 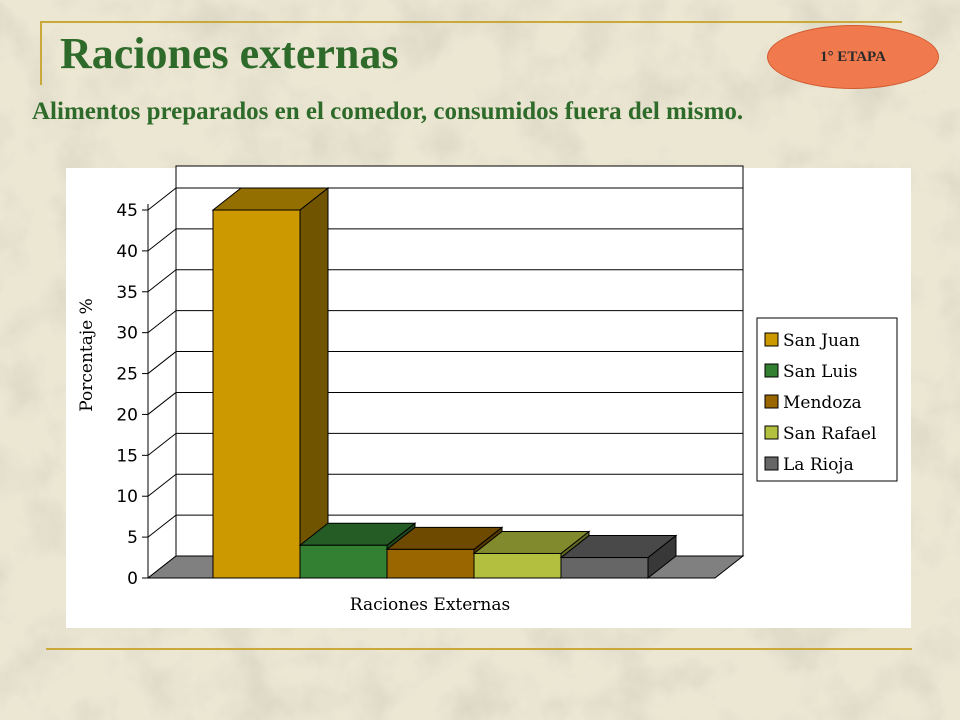 What do you see at coordinates (127, 293) in the screenshot?
I see `y-tick-label: 35` at bounding box center [127, 293].